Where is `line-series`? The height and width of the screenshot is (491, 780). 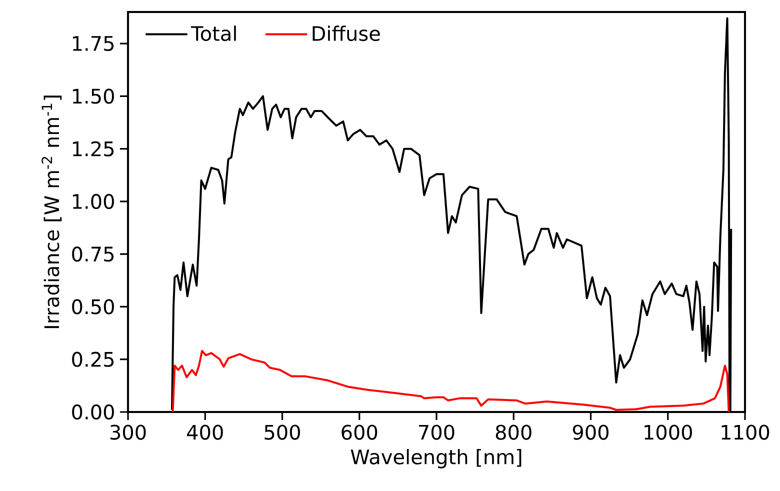 line-series is located at coordinates (451, 381).